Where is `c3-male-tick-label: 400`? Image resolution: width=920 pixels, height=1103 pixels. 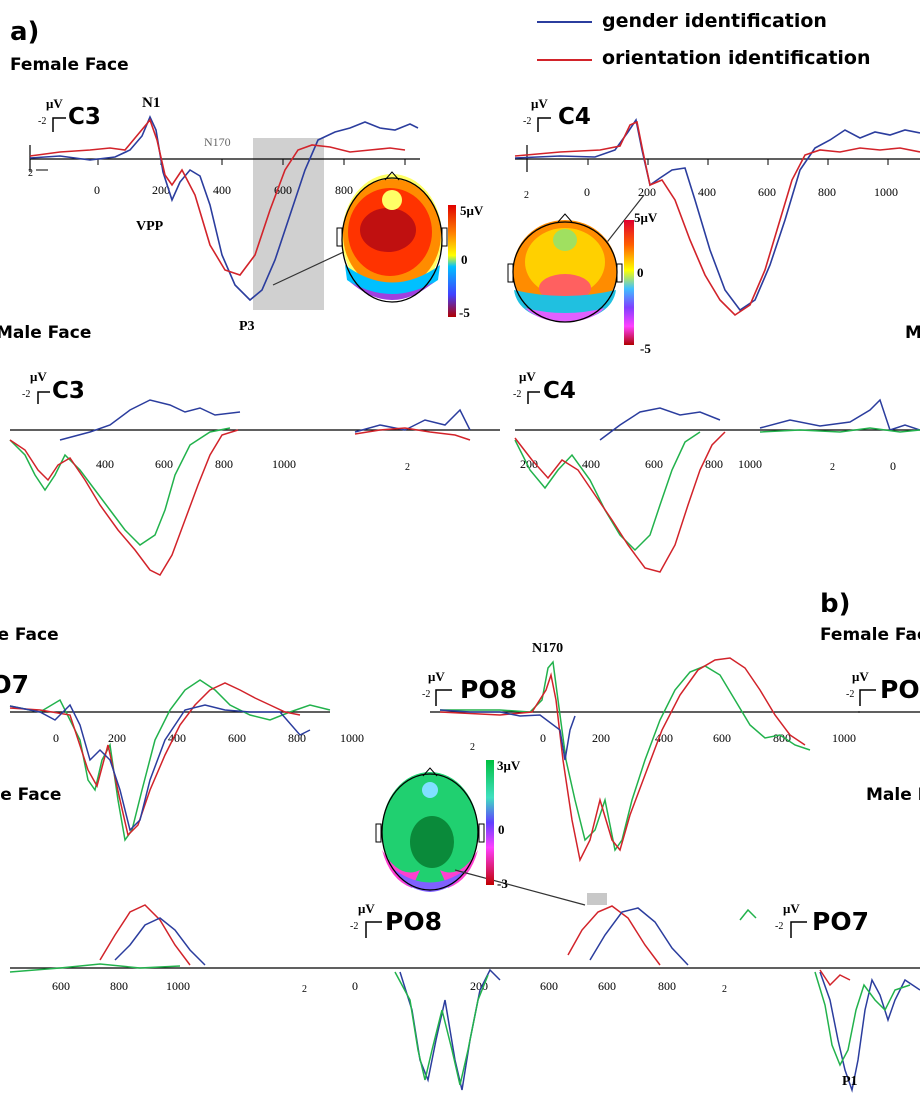 c3-male-tick-label: 400 is located at coordinates (105, 464).